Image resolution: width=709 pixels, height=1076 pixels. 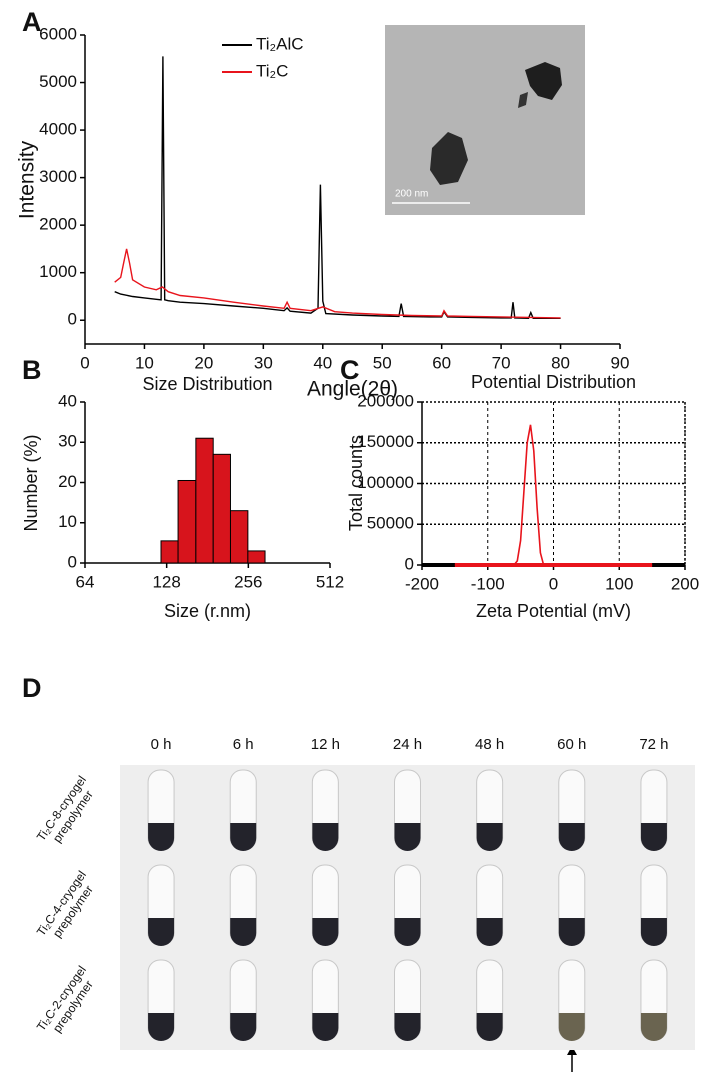 I want to click on y-tick-label: 4000, so click(x=58, y=129).